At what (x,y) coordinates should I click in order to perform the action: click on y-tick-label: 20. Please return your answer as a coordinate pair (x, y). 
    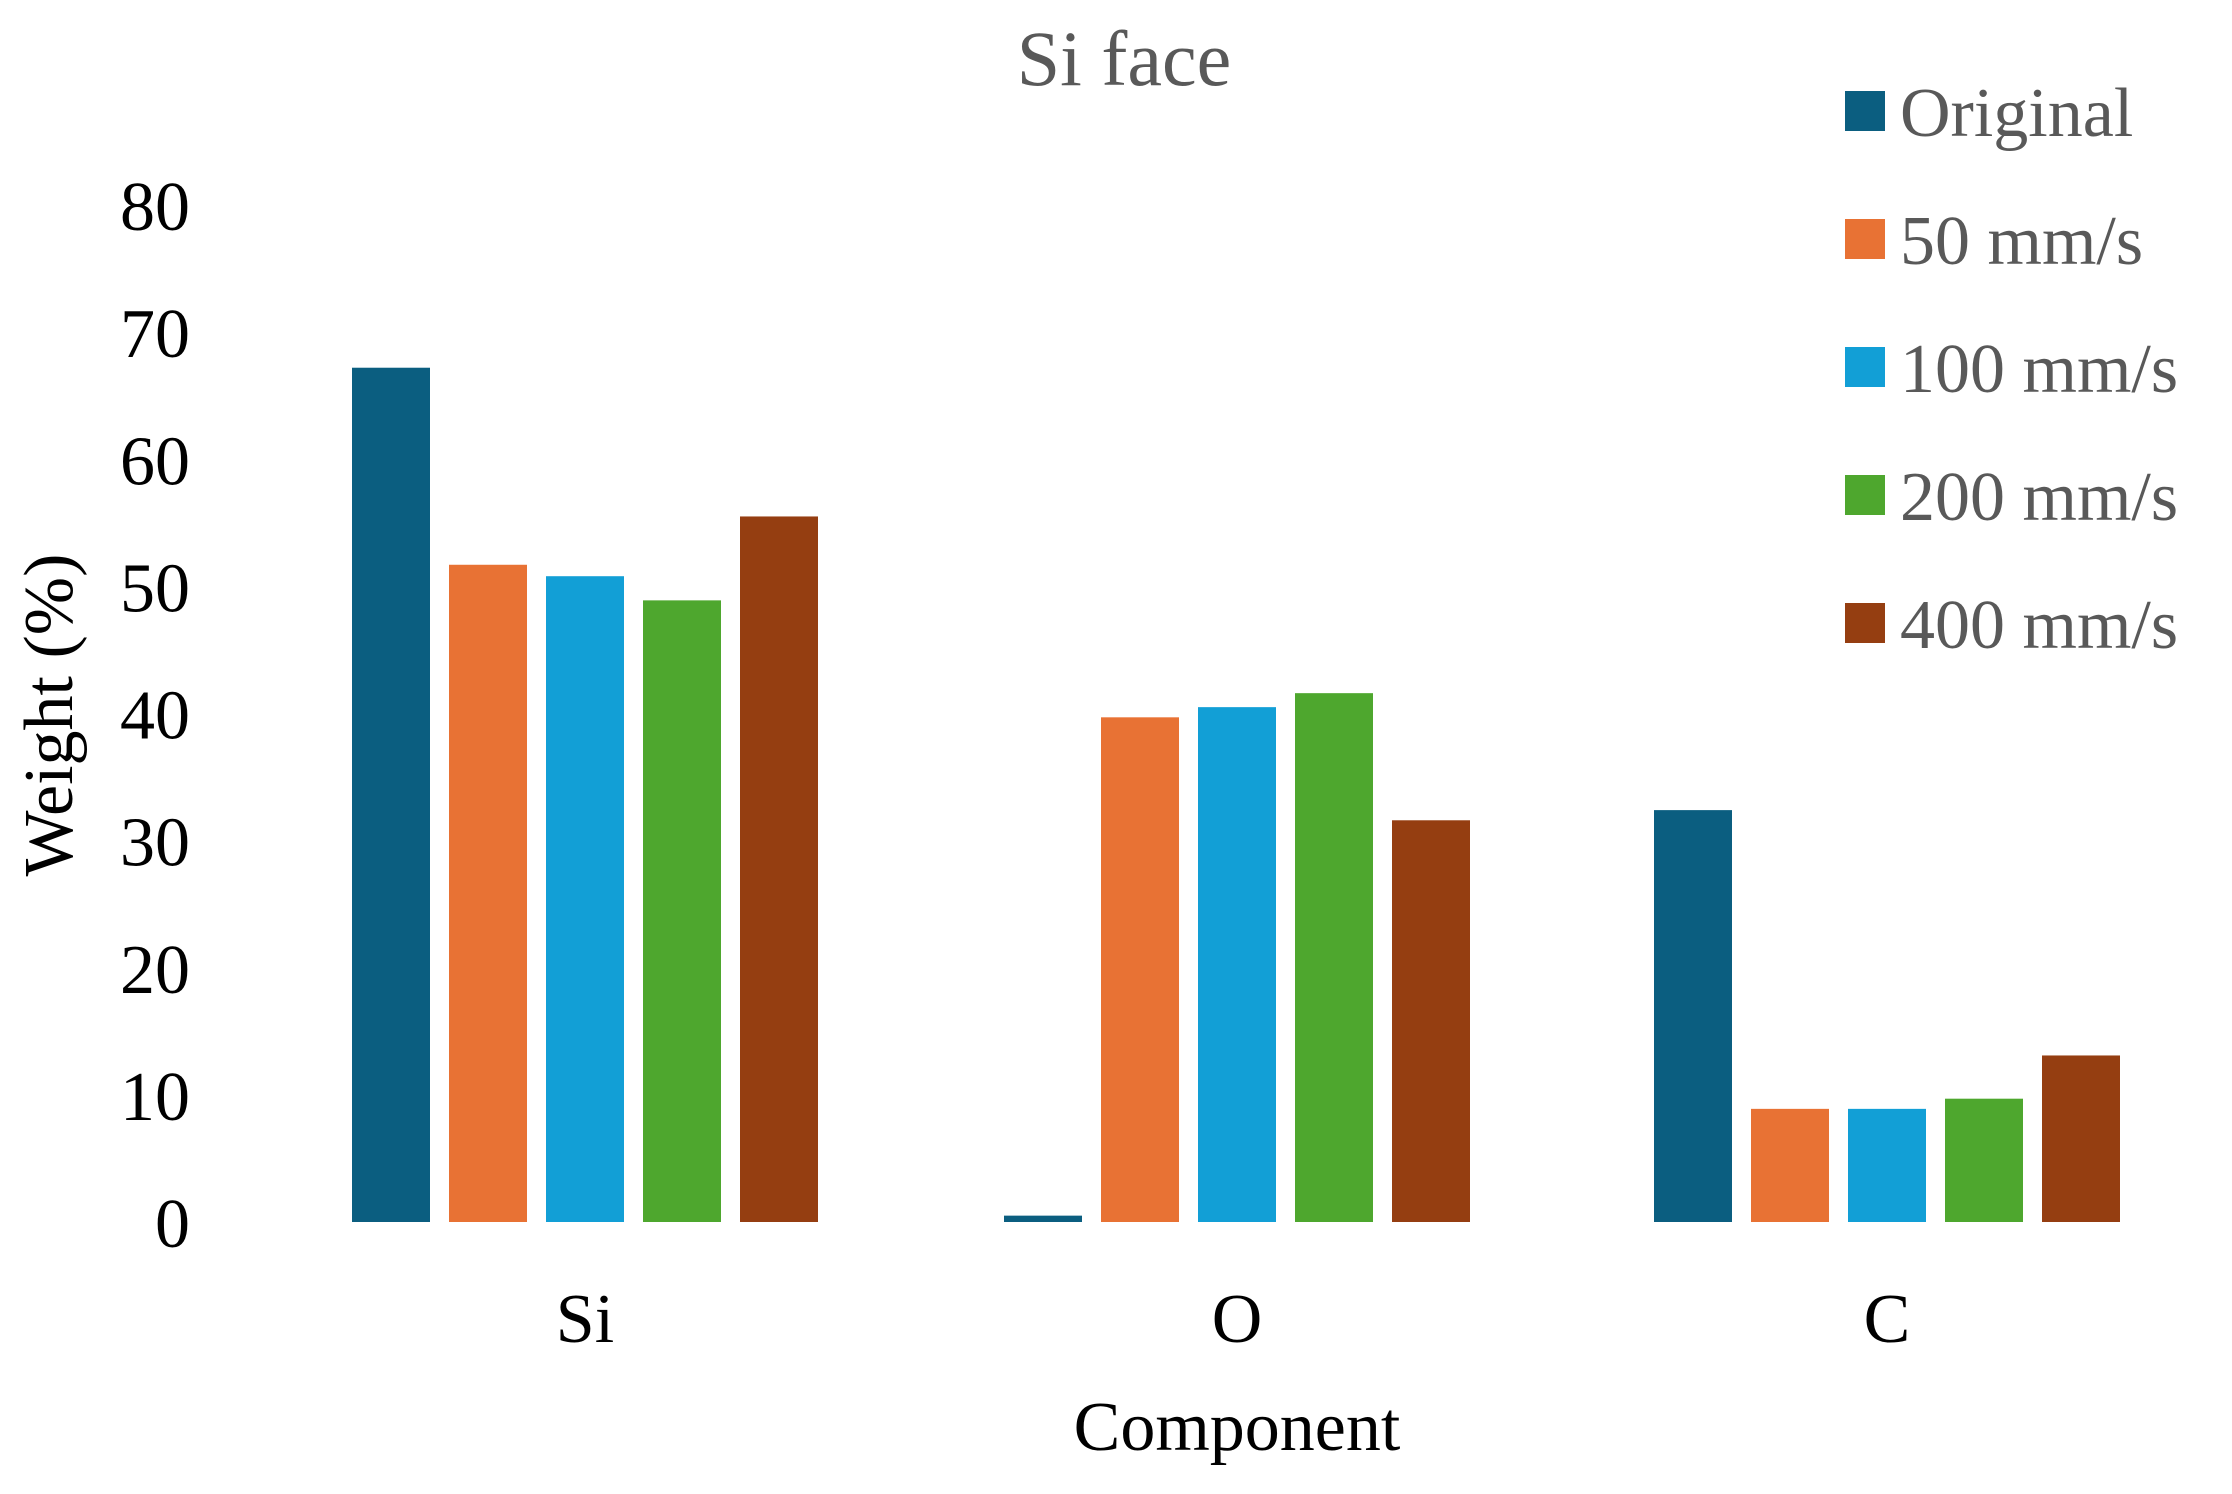
    Looking at the image, I should click on (155, 970).